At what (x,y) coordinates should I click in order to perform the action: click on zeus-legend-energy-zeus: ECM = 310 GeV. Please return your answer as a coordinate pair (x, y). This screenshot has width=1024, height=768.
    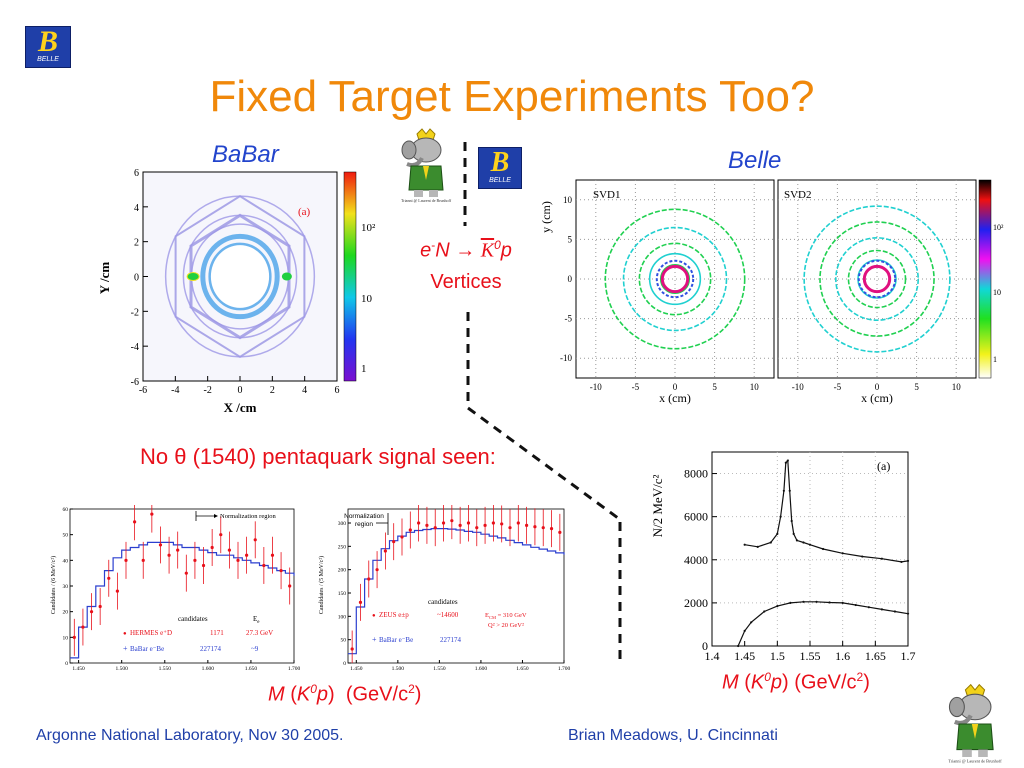
    Looking at the image, I should click on (506, 616).